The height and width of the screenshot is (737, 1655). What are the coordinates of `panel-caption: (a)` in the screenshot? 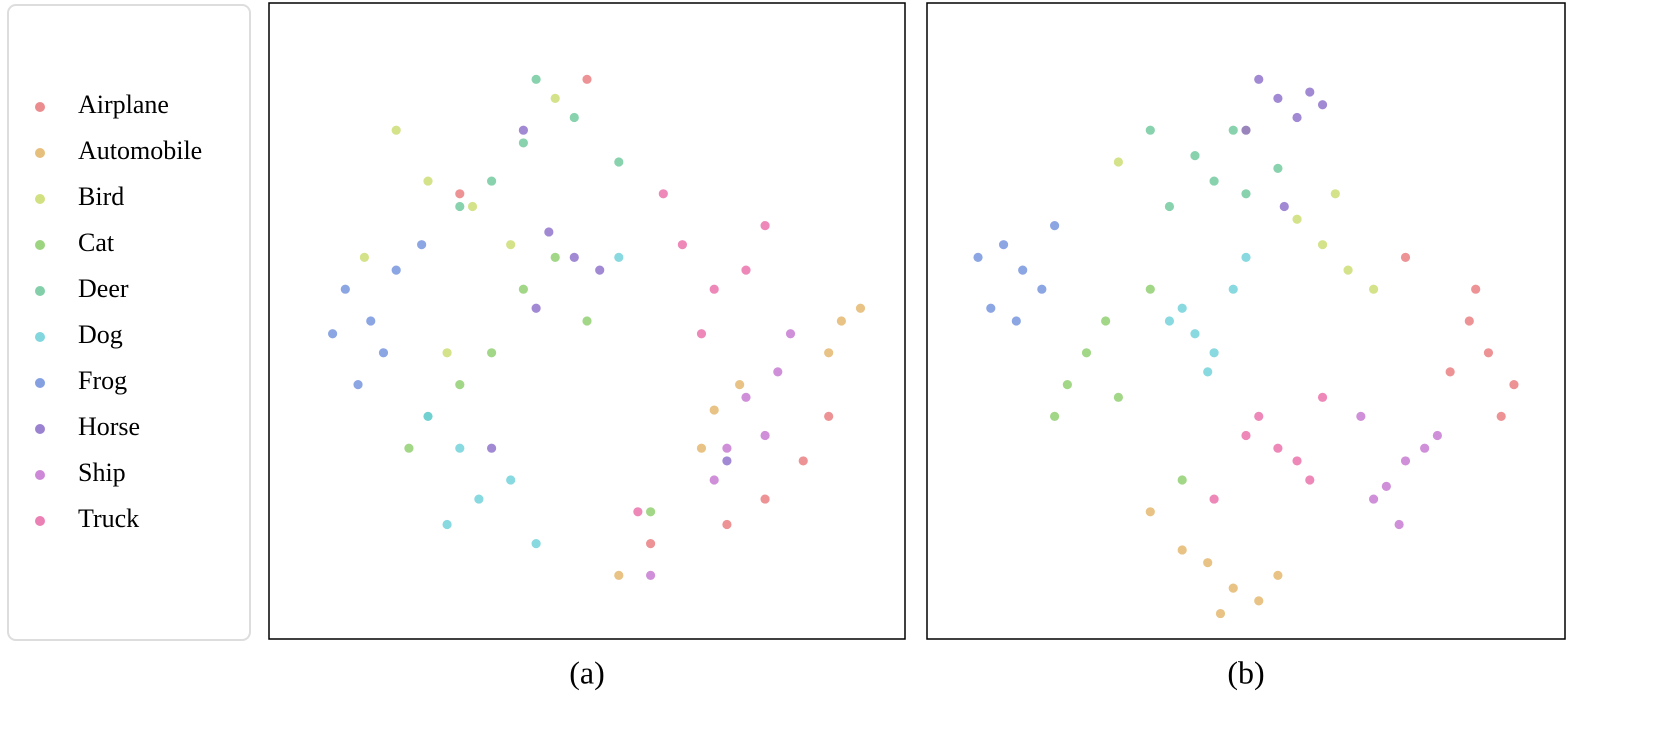 It's located at (587, 672).